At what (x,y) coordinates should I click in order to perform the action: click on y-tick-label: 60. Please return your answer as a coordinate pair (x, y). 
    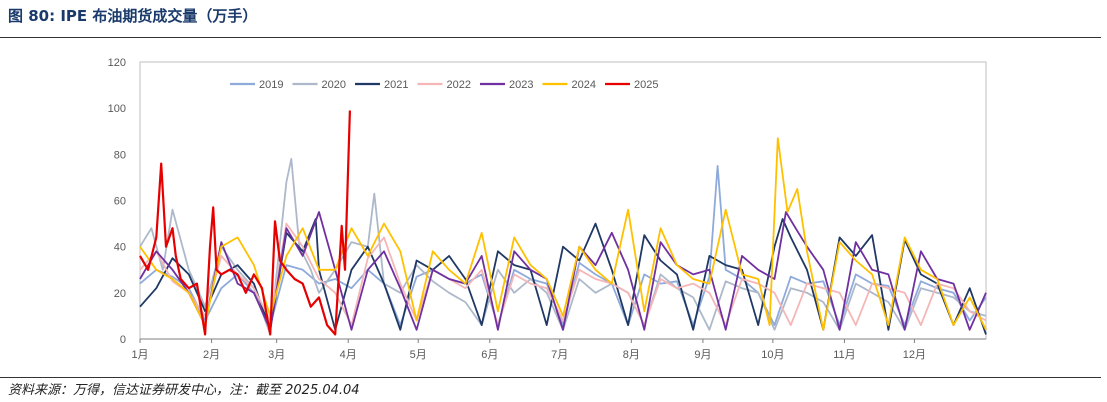
    Looking at the image, I should click on (120, 202).